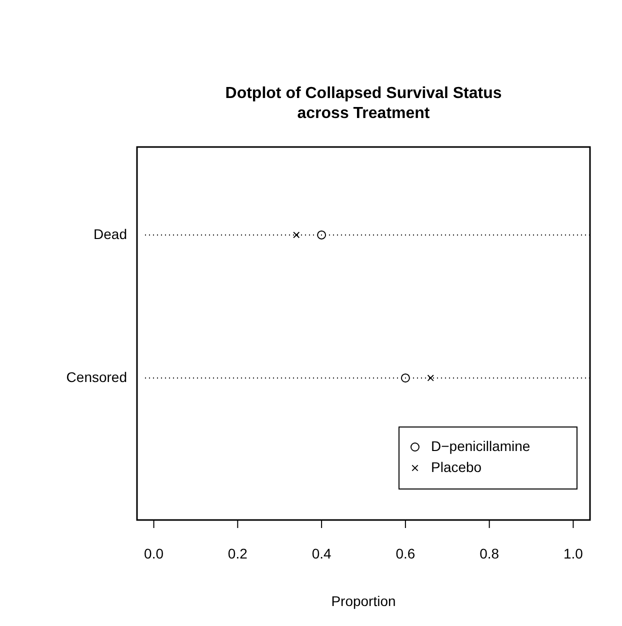 The width and height of the screenshot is (622, 626). What do you see at coordinates (110, 234) in the screenshot?
I see `y-tick-label: Dead` at bounding box center [110, 234].